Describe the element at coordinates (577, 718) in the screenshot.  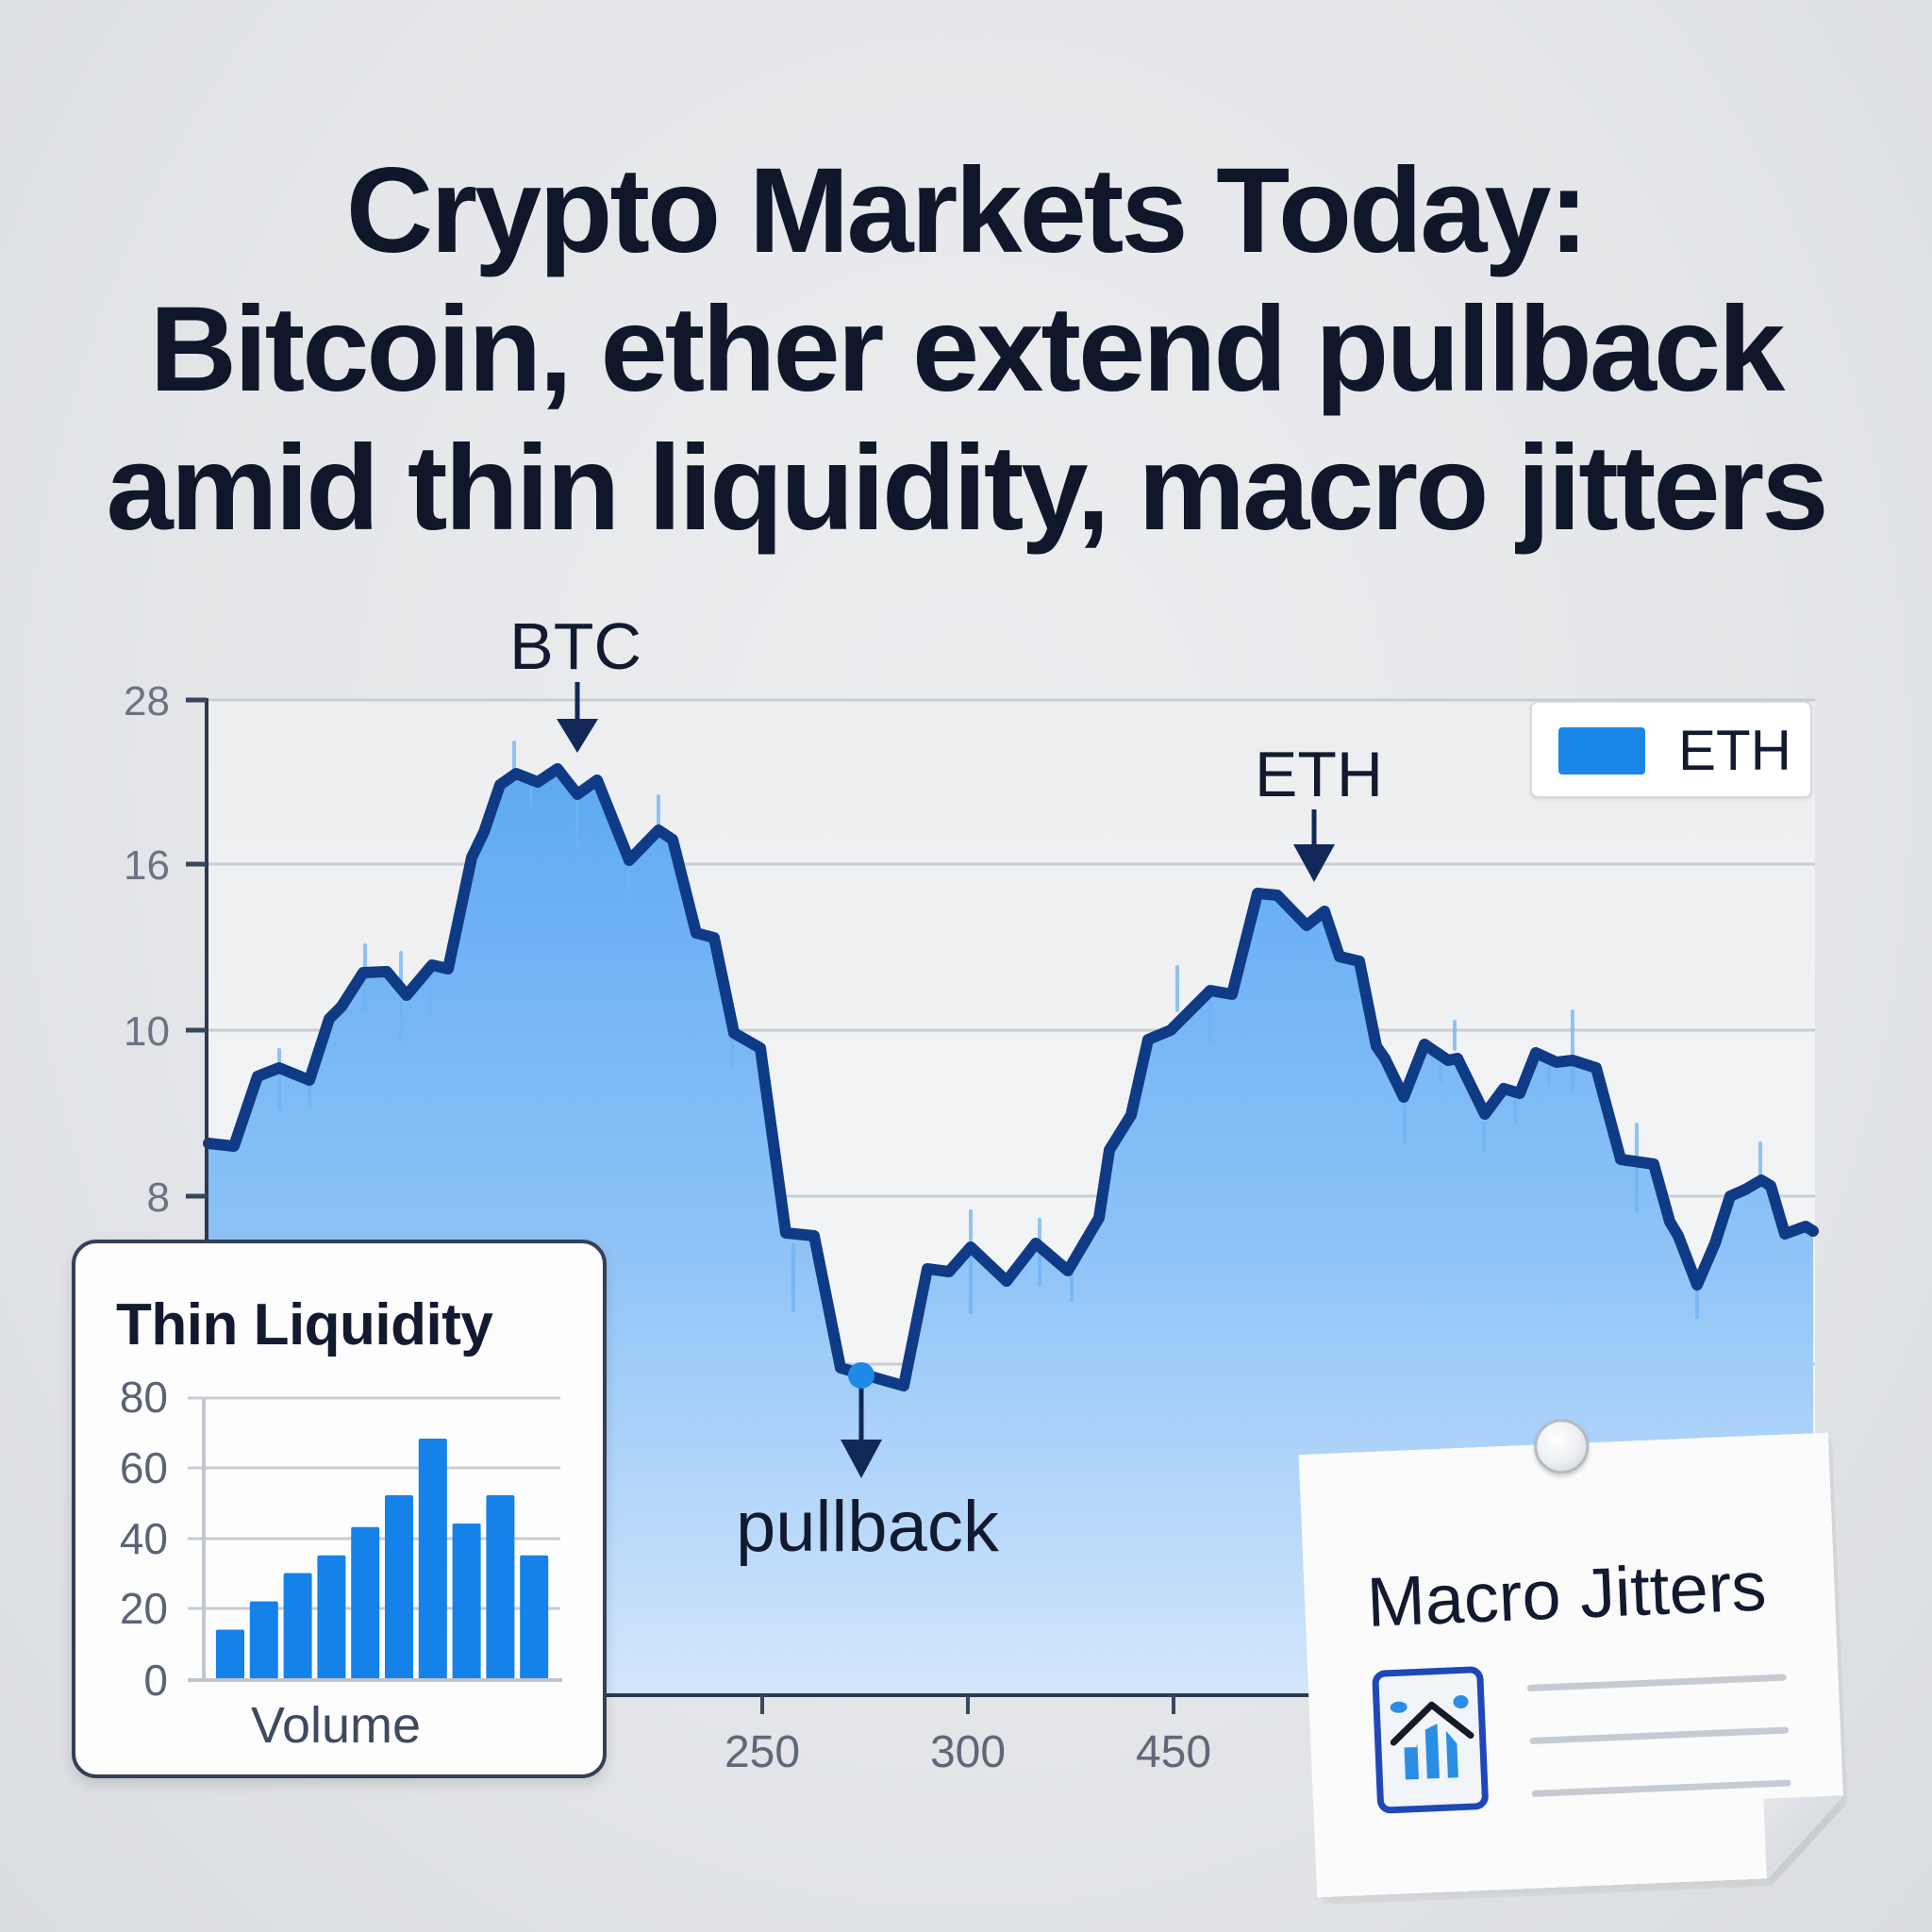
I see `btc-arrow-icon` at that location.